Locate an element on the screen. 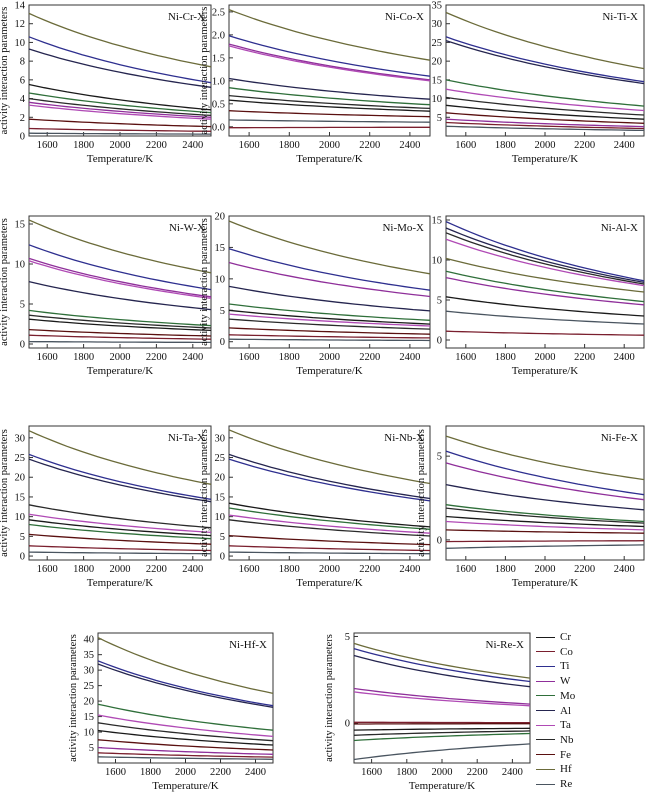  legend-label: Fe is located at coordinates (565, 754).